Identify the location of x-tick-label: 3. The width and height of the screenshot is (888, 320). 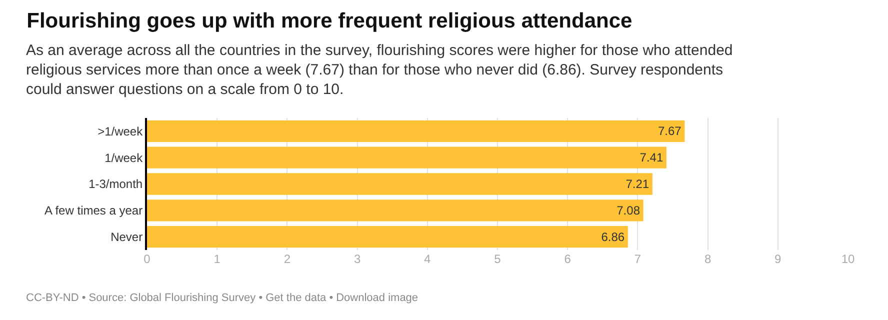
(357, 259).